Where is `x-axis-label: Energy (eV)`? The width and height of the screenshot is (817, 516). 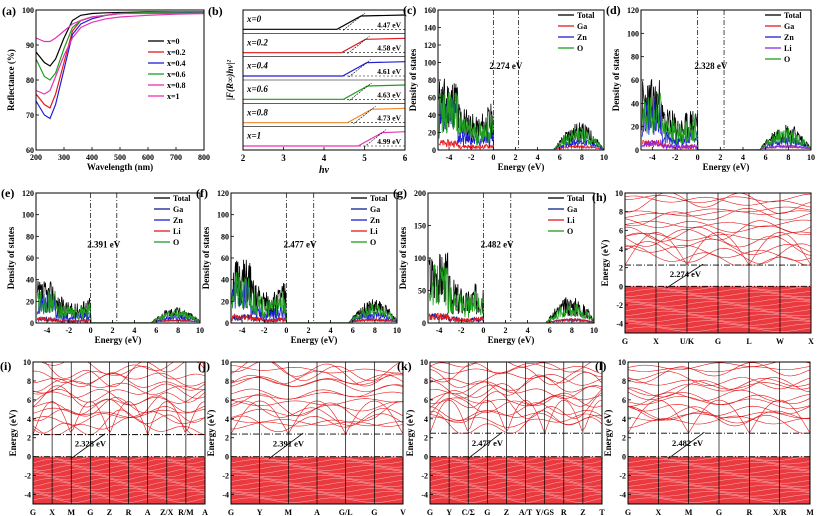
x-axis-label: Energy (eV) is located at coordinates (726, 167).